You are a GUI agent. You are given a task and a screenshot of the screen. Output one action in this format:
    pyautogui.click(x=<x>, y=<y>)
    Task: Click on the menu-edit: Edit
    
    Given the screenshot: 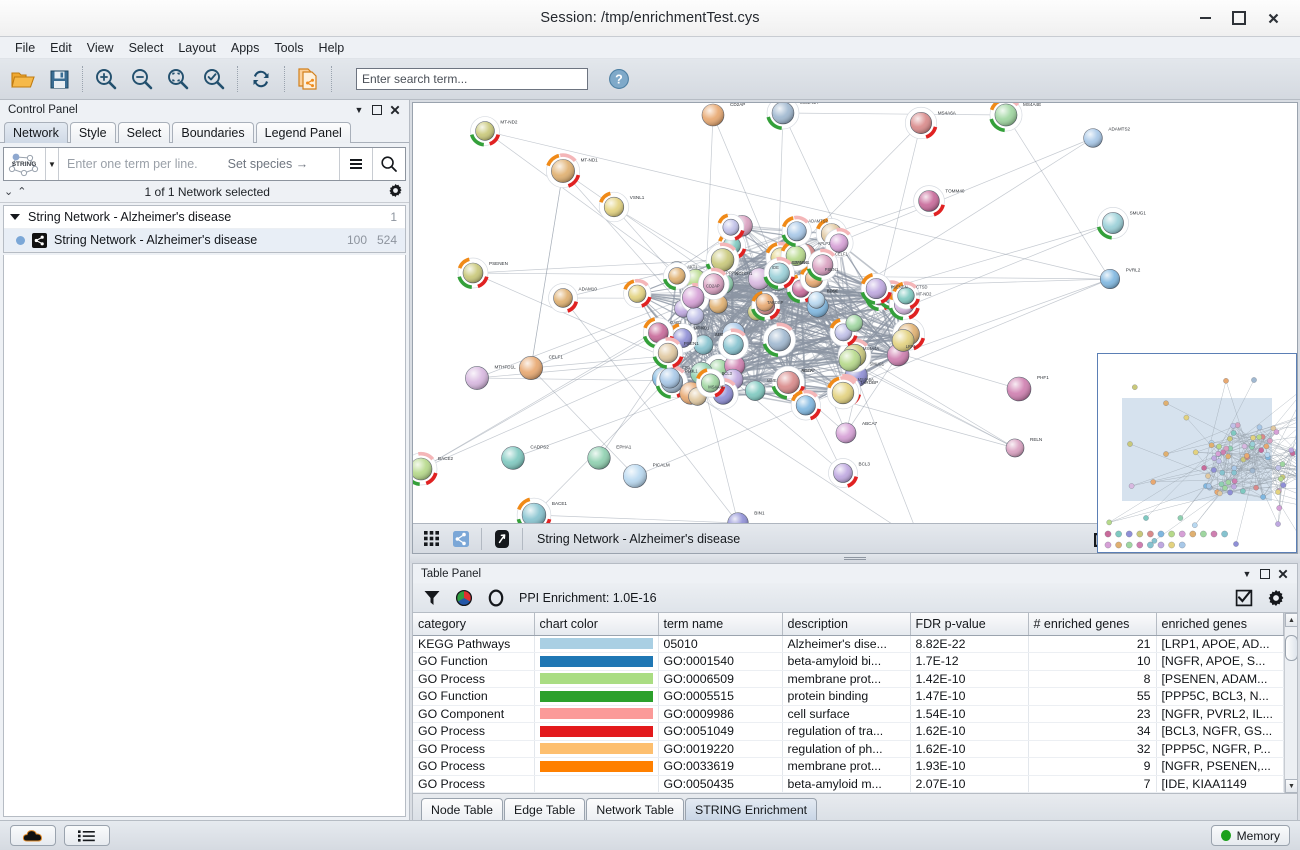 What is the action you would take?
    pyautogui.click(x=61, y=47)
    